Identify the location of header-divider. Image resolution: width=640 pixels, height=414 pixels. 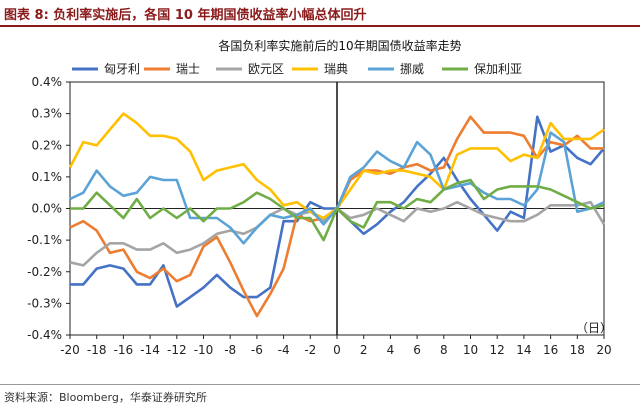
(320, 26).